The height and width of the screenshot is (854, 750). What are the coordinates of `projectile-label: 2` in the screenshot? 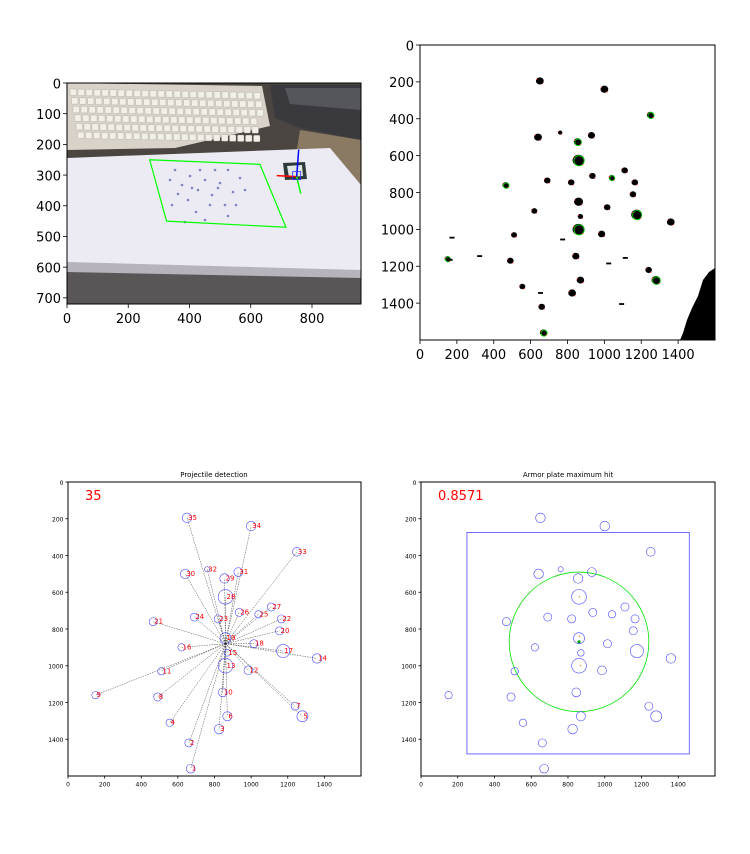 It's located at (192, 743).